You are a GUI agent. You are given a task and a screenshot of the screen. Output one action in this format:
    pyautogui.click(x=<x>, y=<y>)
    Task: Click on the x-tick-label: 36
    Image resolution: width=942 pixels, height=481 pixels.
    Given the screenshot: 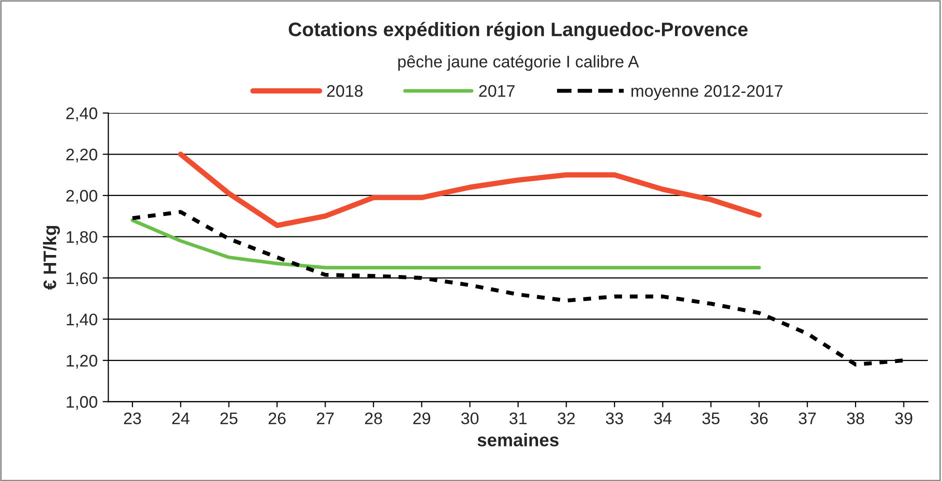 What is the action you would take?
    pyautogui.click(x=759, y=418)
    